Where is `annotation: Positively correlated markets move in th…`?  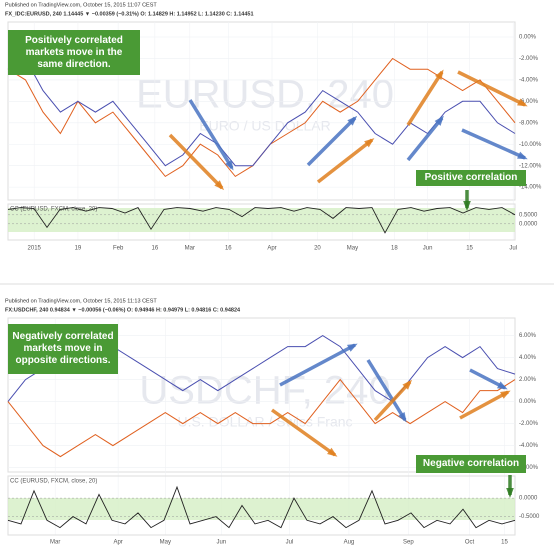
annotation: Positively correlated markets move in th… is located at coordinates (74, 52).